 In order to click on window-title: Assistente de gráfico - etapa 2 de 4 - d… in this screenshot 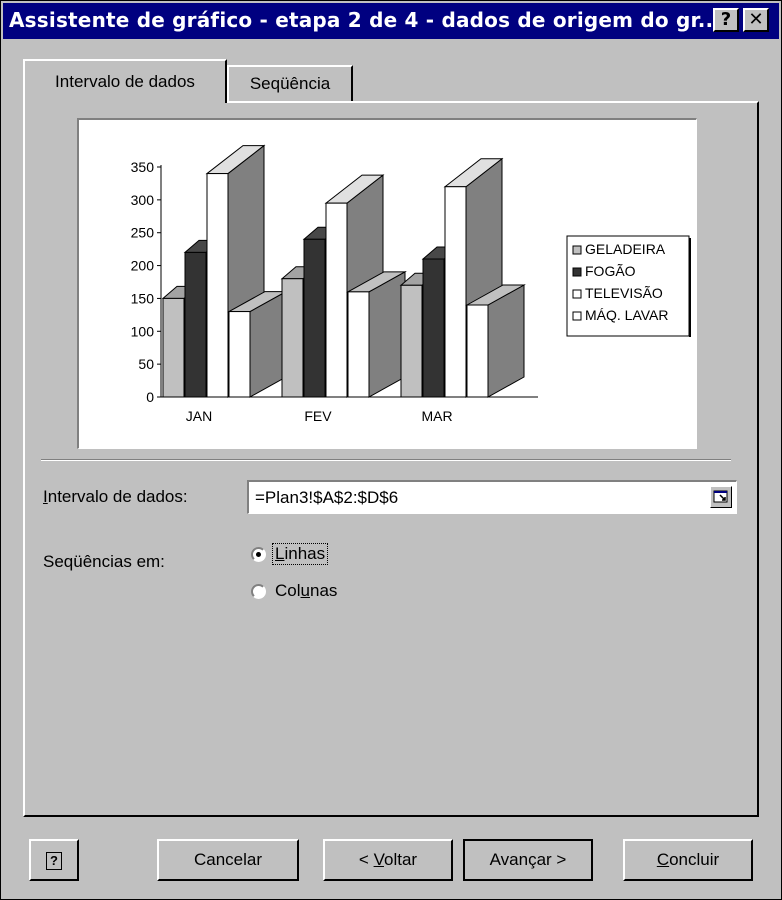, I will do `click(365, 20)`.